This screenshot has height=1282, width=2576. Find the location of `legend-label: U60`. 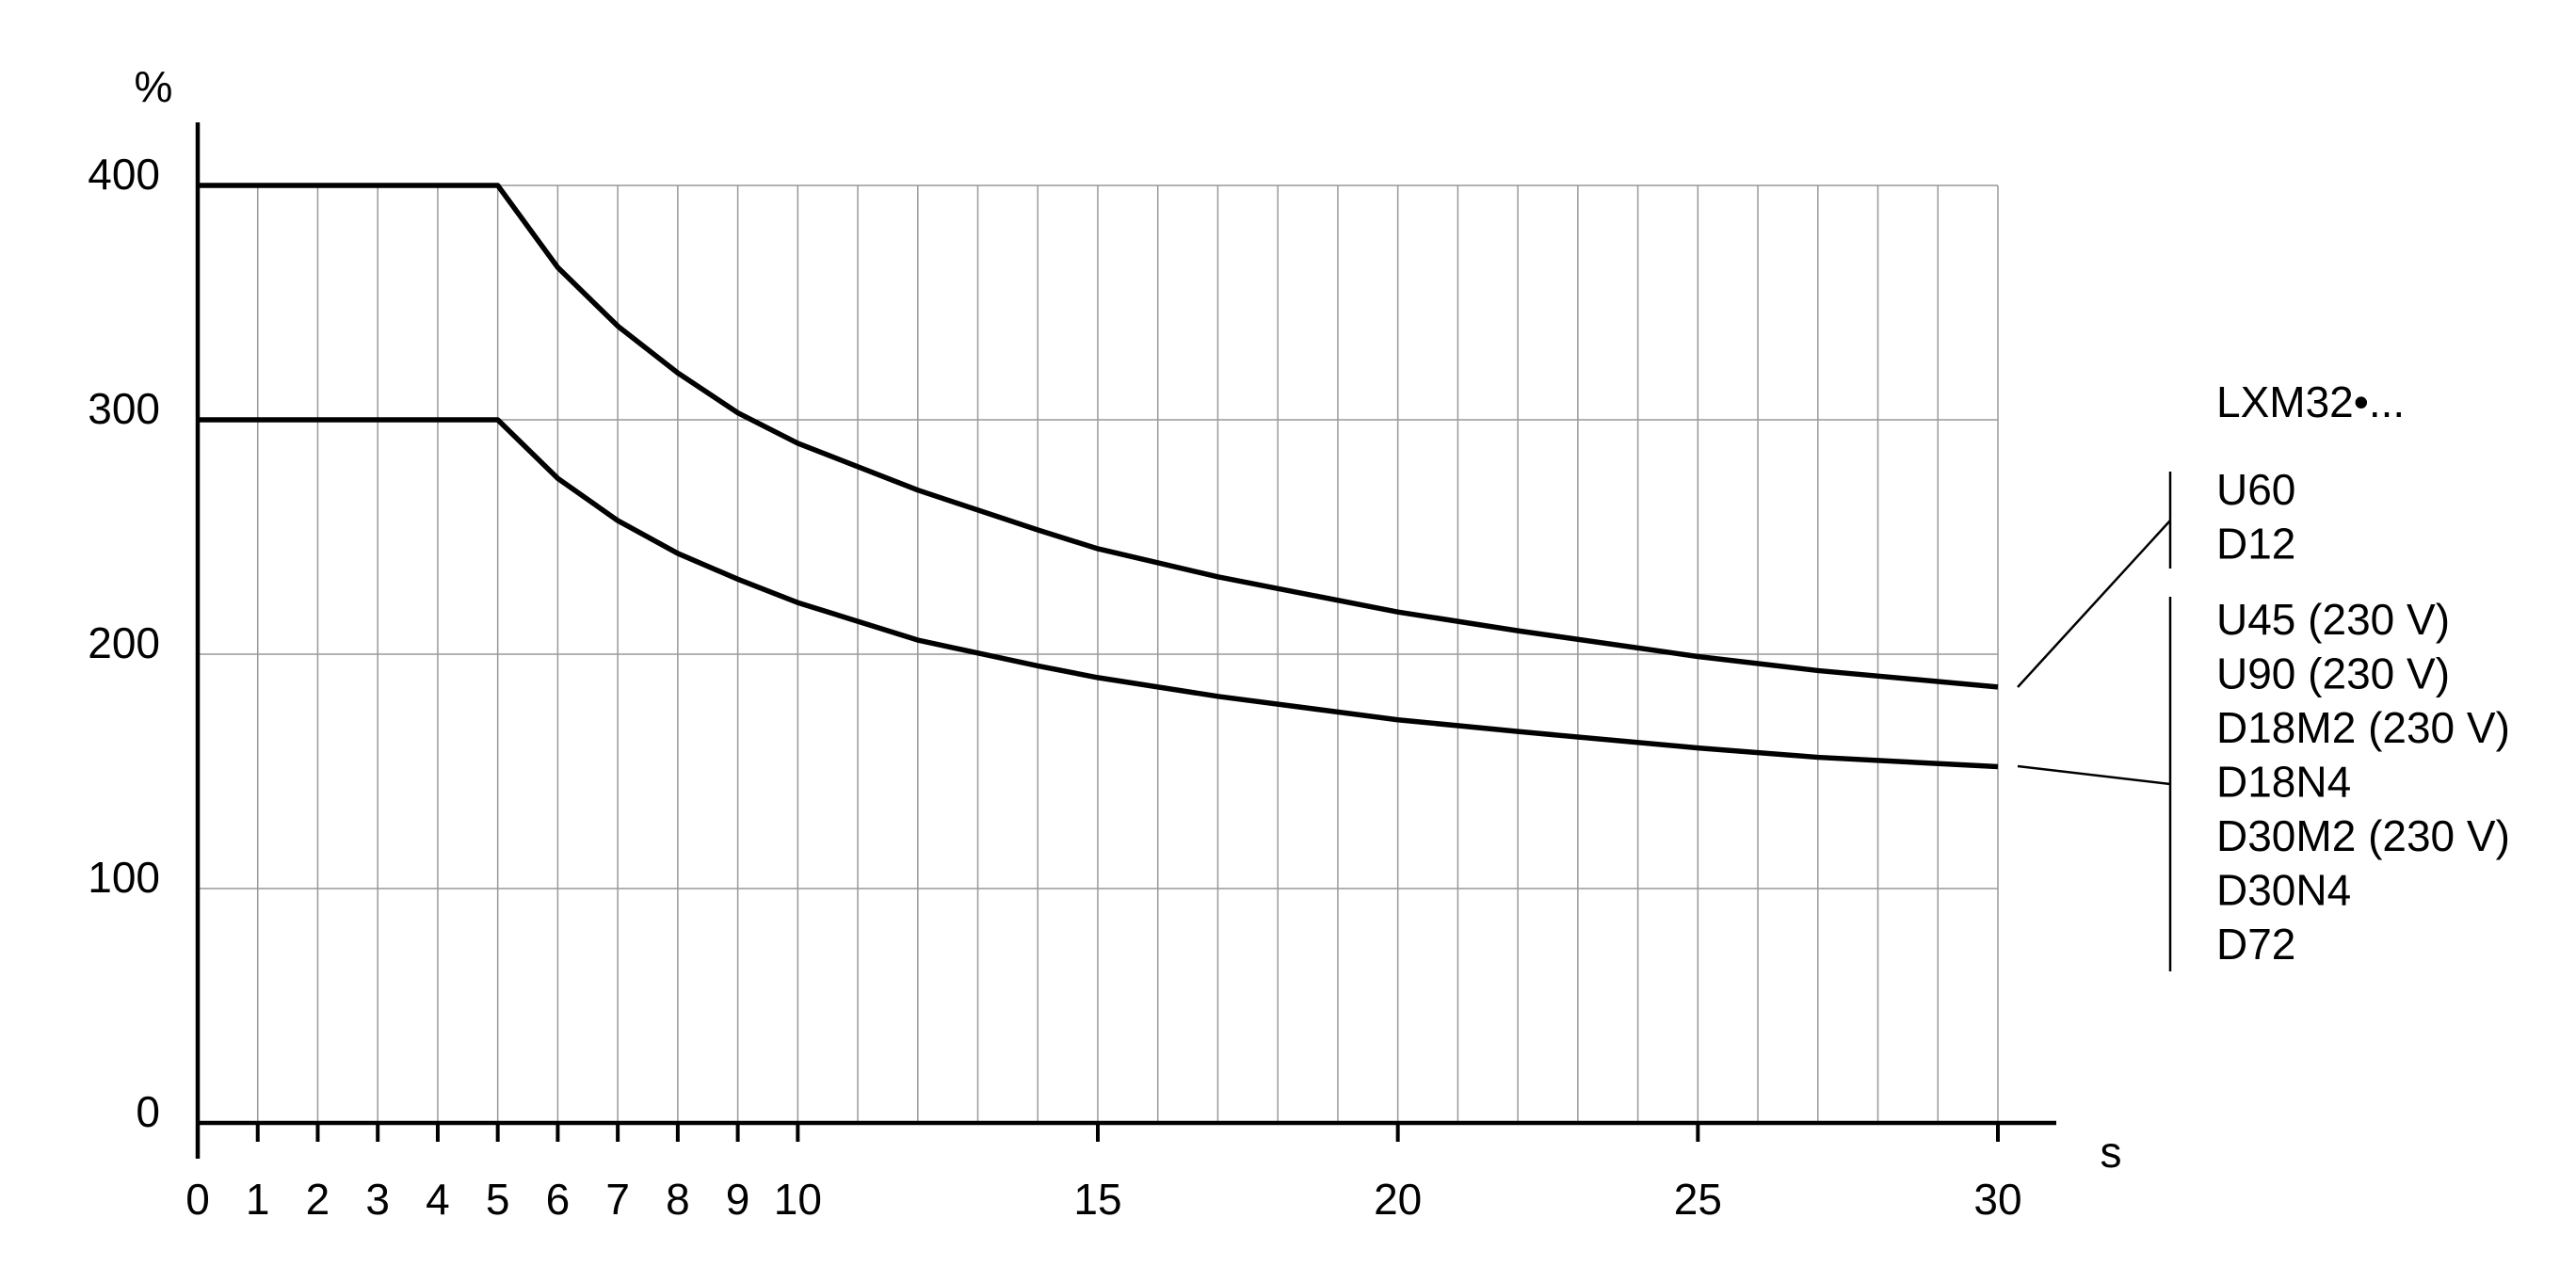

legend-label: U60 is located at coordinates (2255, 489).